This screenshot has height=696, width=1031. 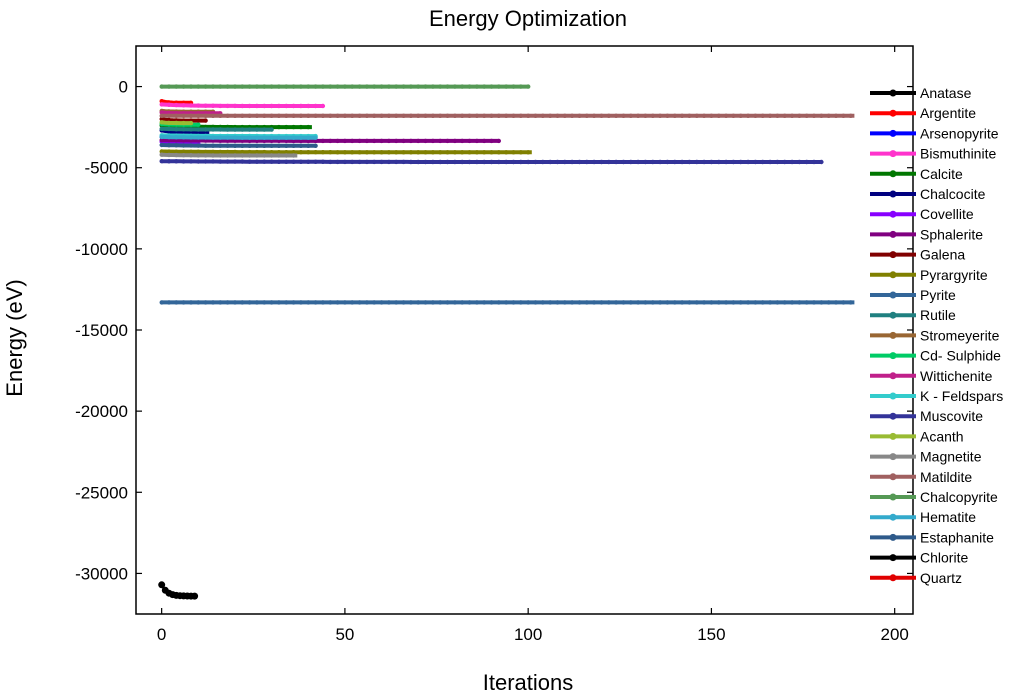 I want to click on legend-label: Wittichenite, so click(x=956, y=376).